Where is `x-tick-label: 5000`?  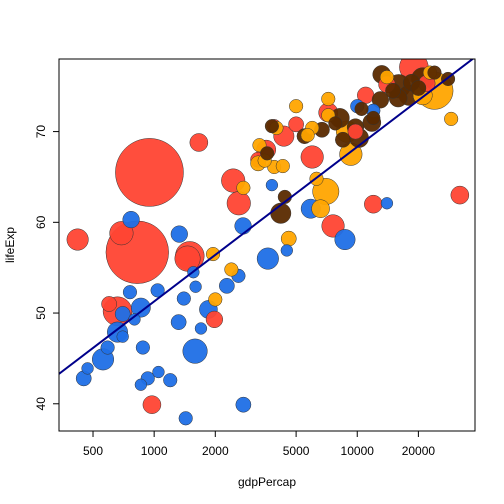
x-tick-label: 5000 is located at coordinates (296, 451).